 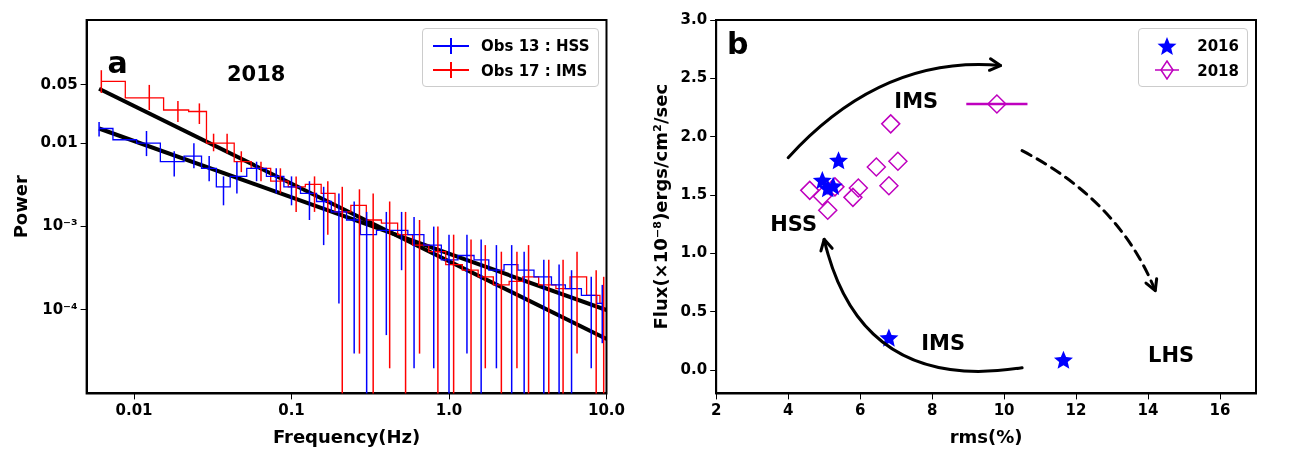 What do you see at coordinates (1148, 410) in the screenshot?
I see `x-tick-label: 14` at bounding box center [1148, 410].